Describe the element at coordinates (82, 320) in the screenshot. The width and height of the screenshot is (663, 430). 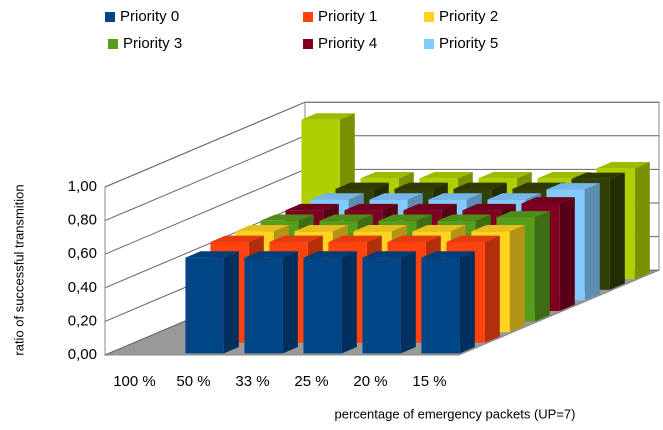
I see `y-tick-label: 0,20` at that location.